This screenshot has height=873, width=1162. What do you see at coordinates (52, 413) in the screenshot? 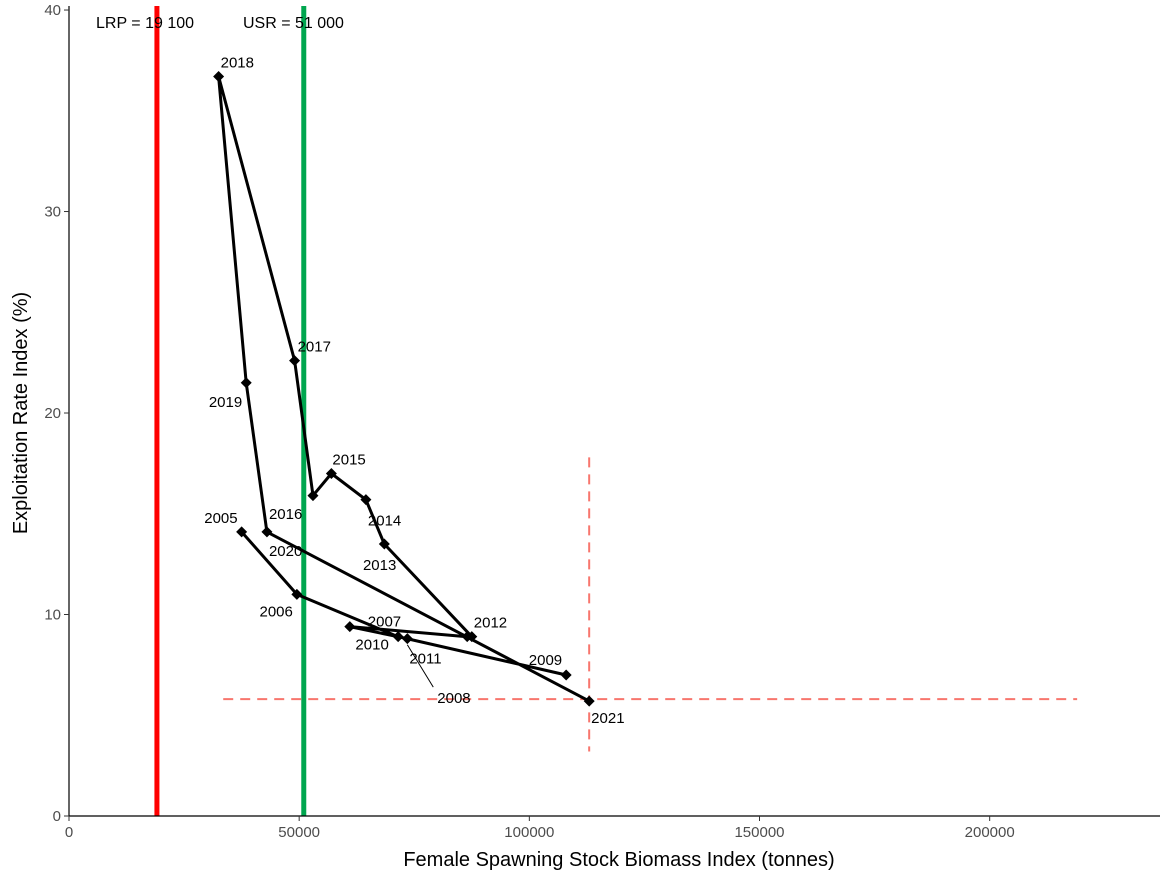
I see `y-tick-label-2: 20` at bounding box center [52, 413].